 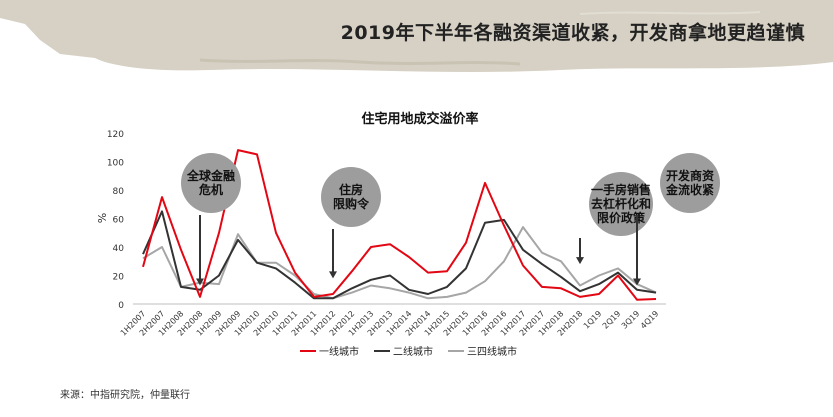 I want to click on annotation-text: 限价政策, so click(x=621, y=217).